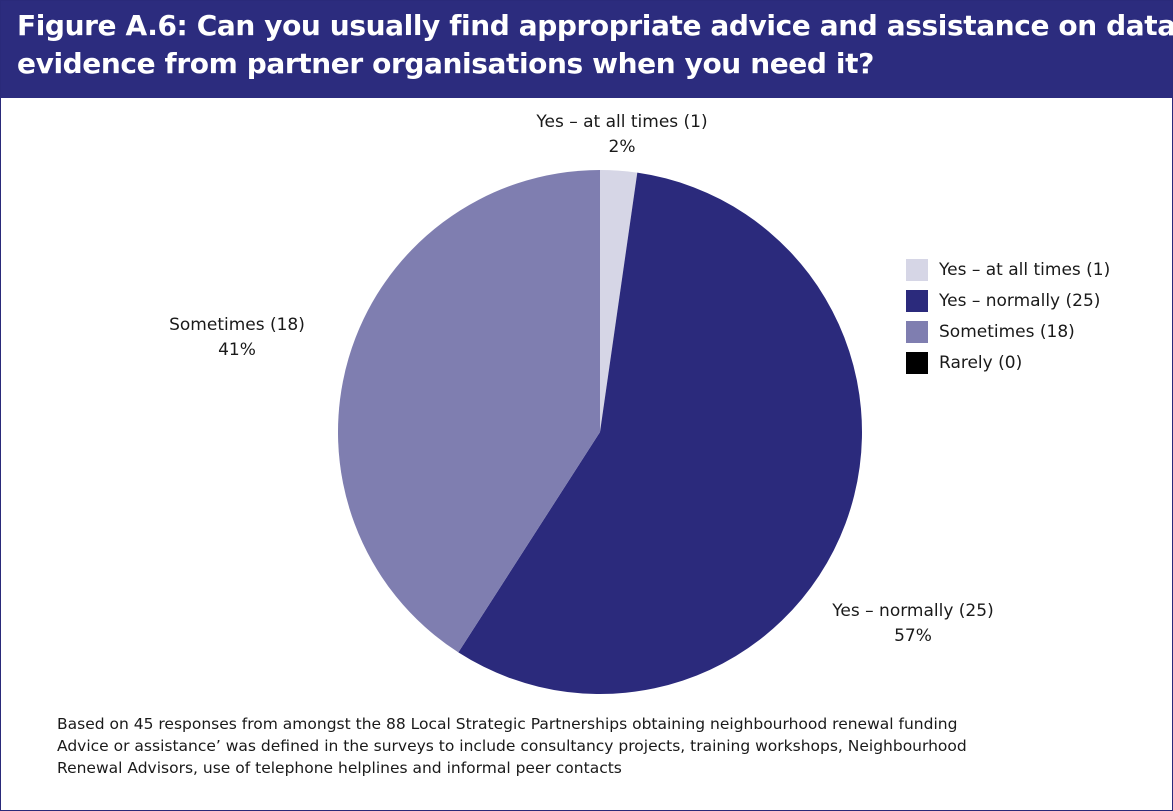  What do you see at coordinates (912, 611) in the screenshot?
I see `slice-name-label: Yes – normally (25)` at bounding box center [912, 611].